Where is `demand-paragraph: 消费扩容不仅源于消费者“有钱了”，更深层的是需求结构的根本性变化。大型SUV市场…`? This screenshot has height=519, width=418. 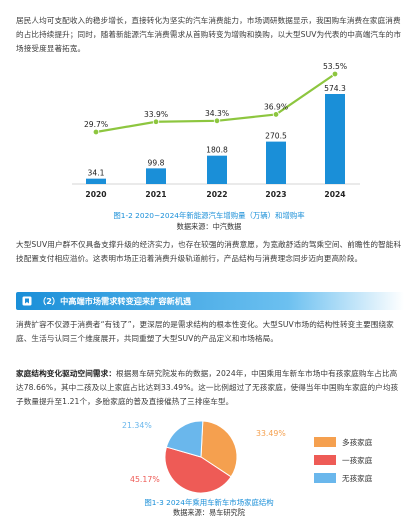 demand-paragraph: 消费扩容不仅源于消费者“有钱了”，更深层的是需求结构的根本性变化。大型SUV市场… is located at coordinates (205, 331).